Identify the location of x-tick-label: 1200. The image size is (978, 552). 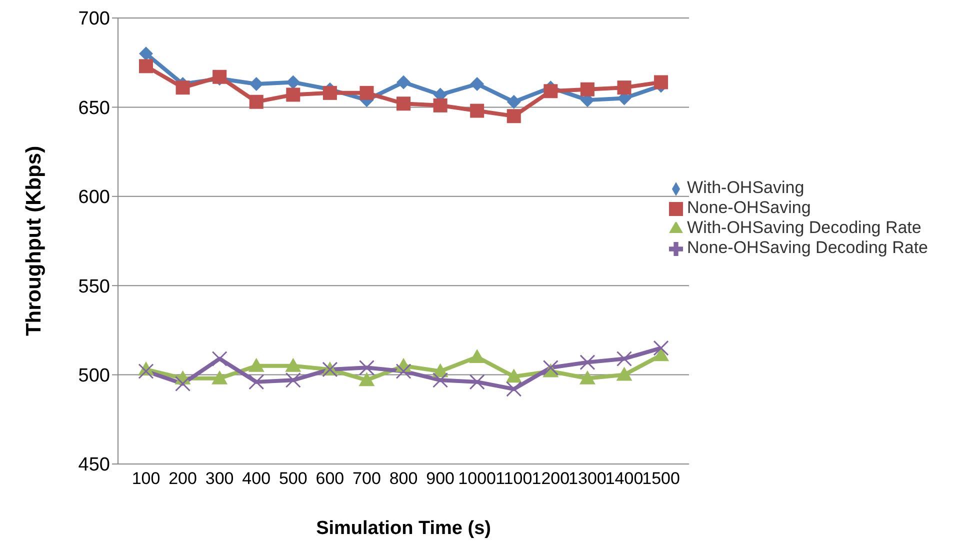
(551, 478).